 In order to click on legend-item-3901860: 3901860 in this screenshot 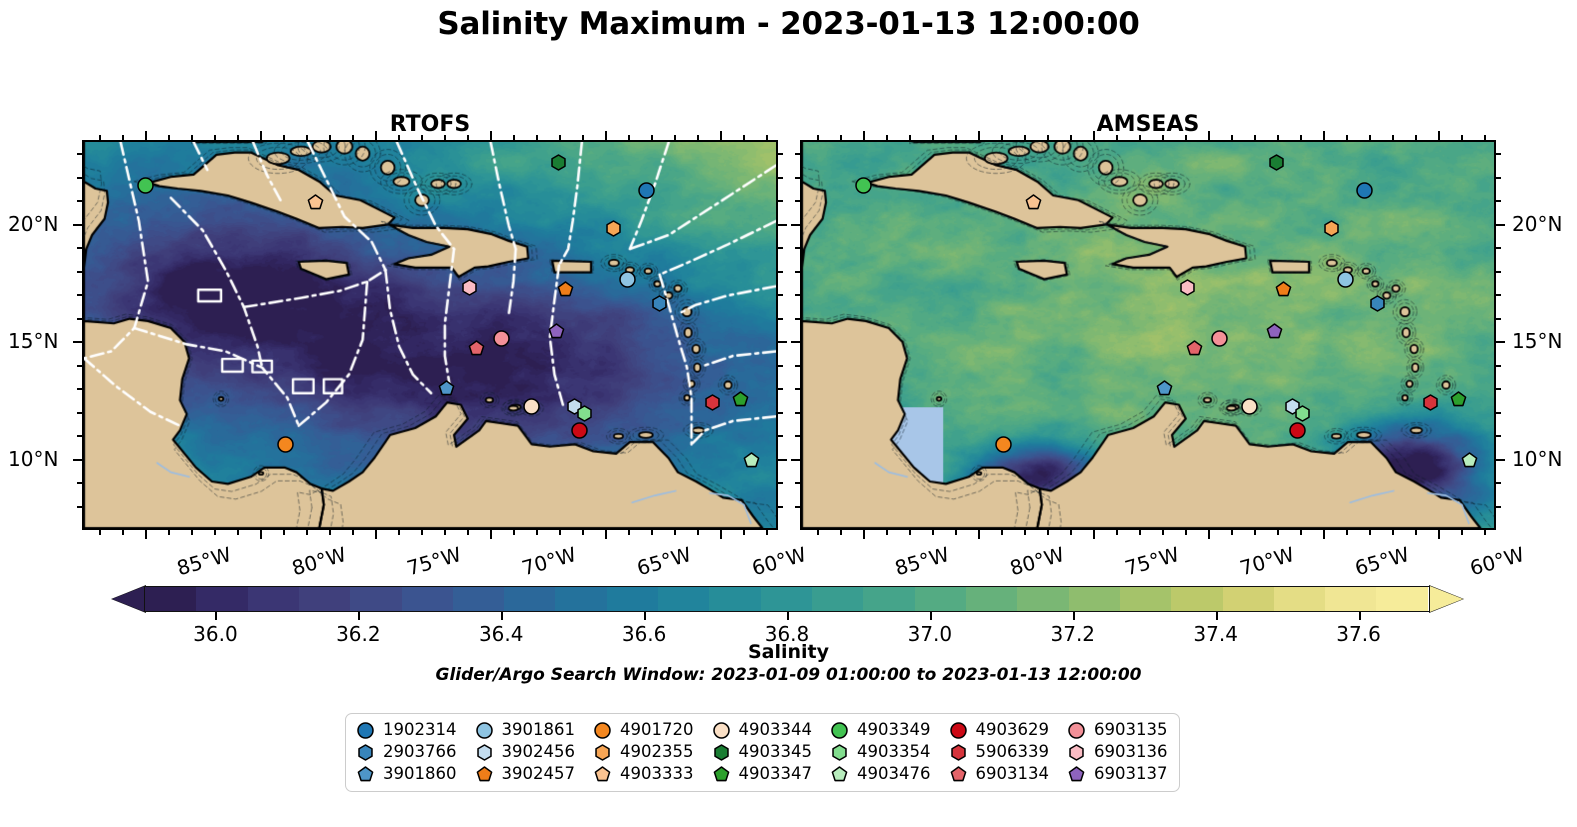, I will do `click(407, 774)`.